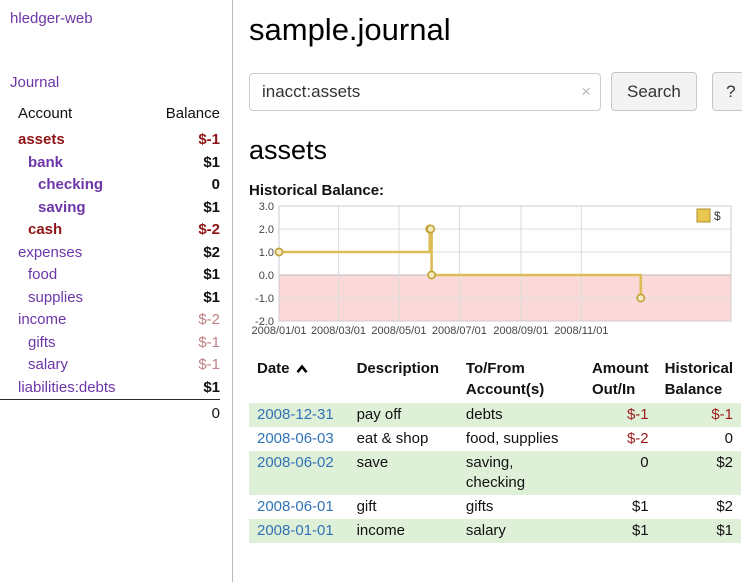 Image resolution: width=742 pixels, height=582 pixels. Describe the element at coordinates (380, 530) in the screenshot. I see `transaction-description: income` at that location.